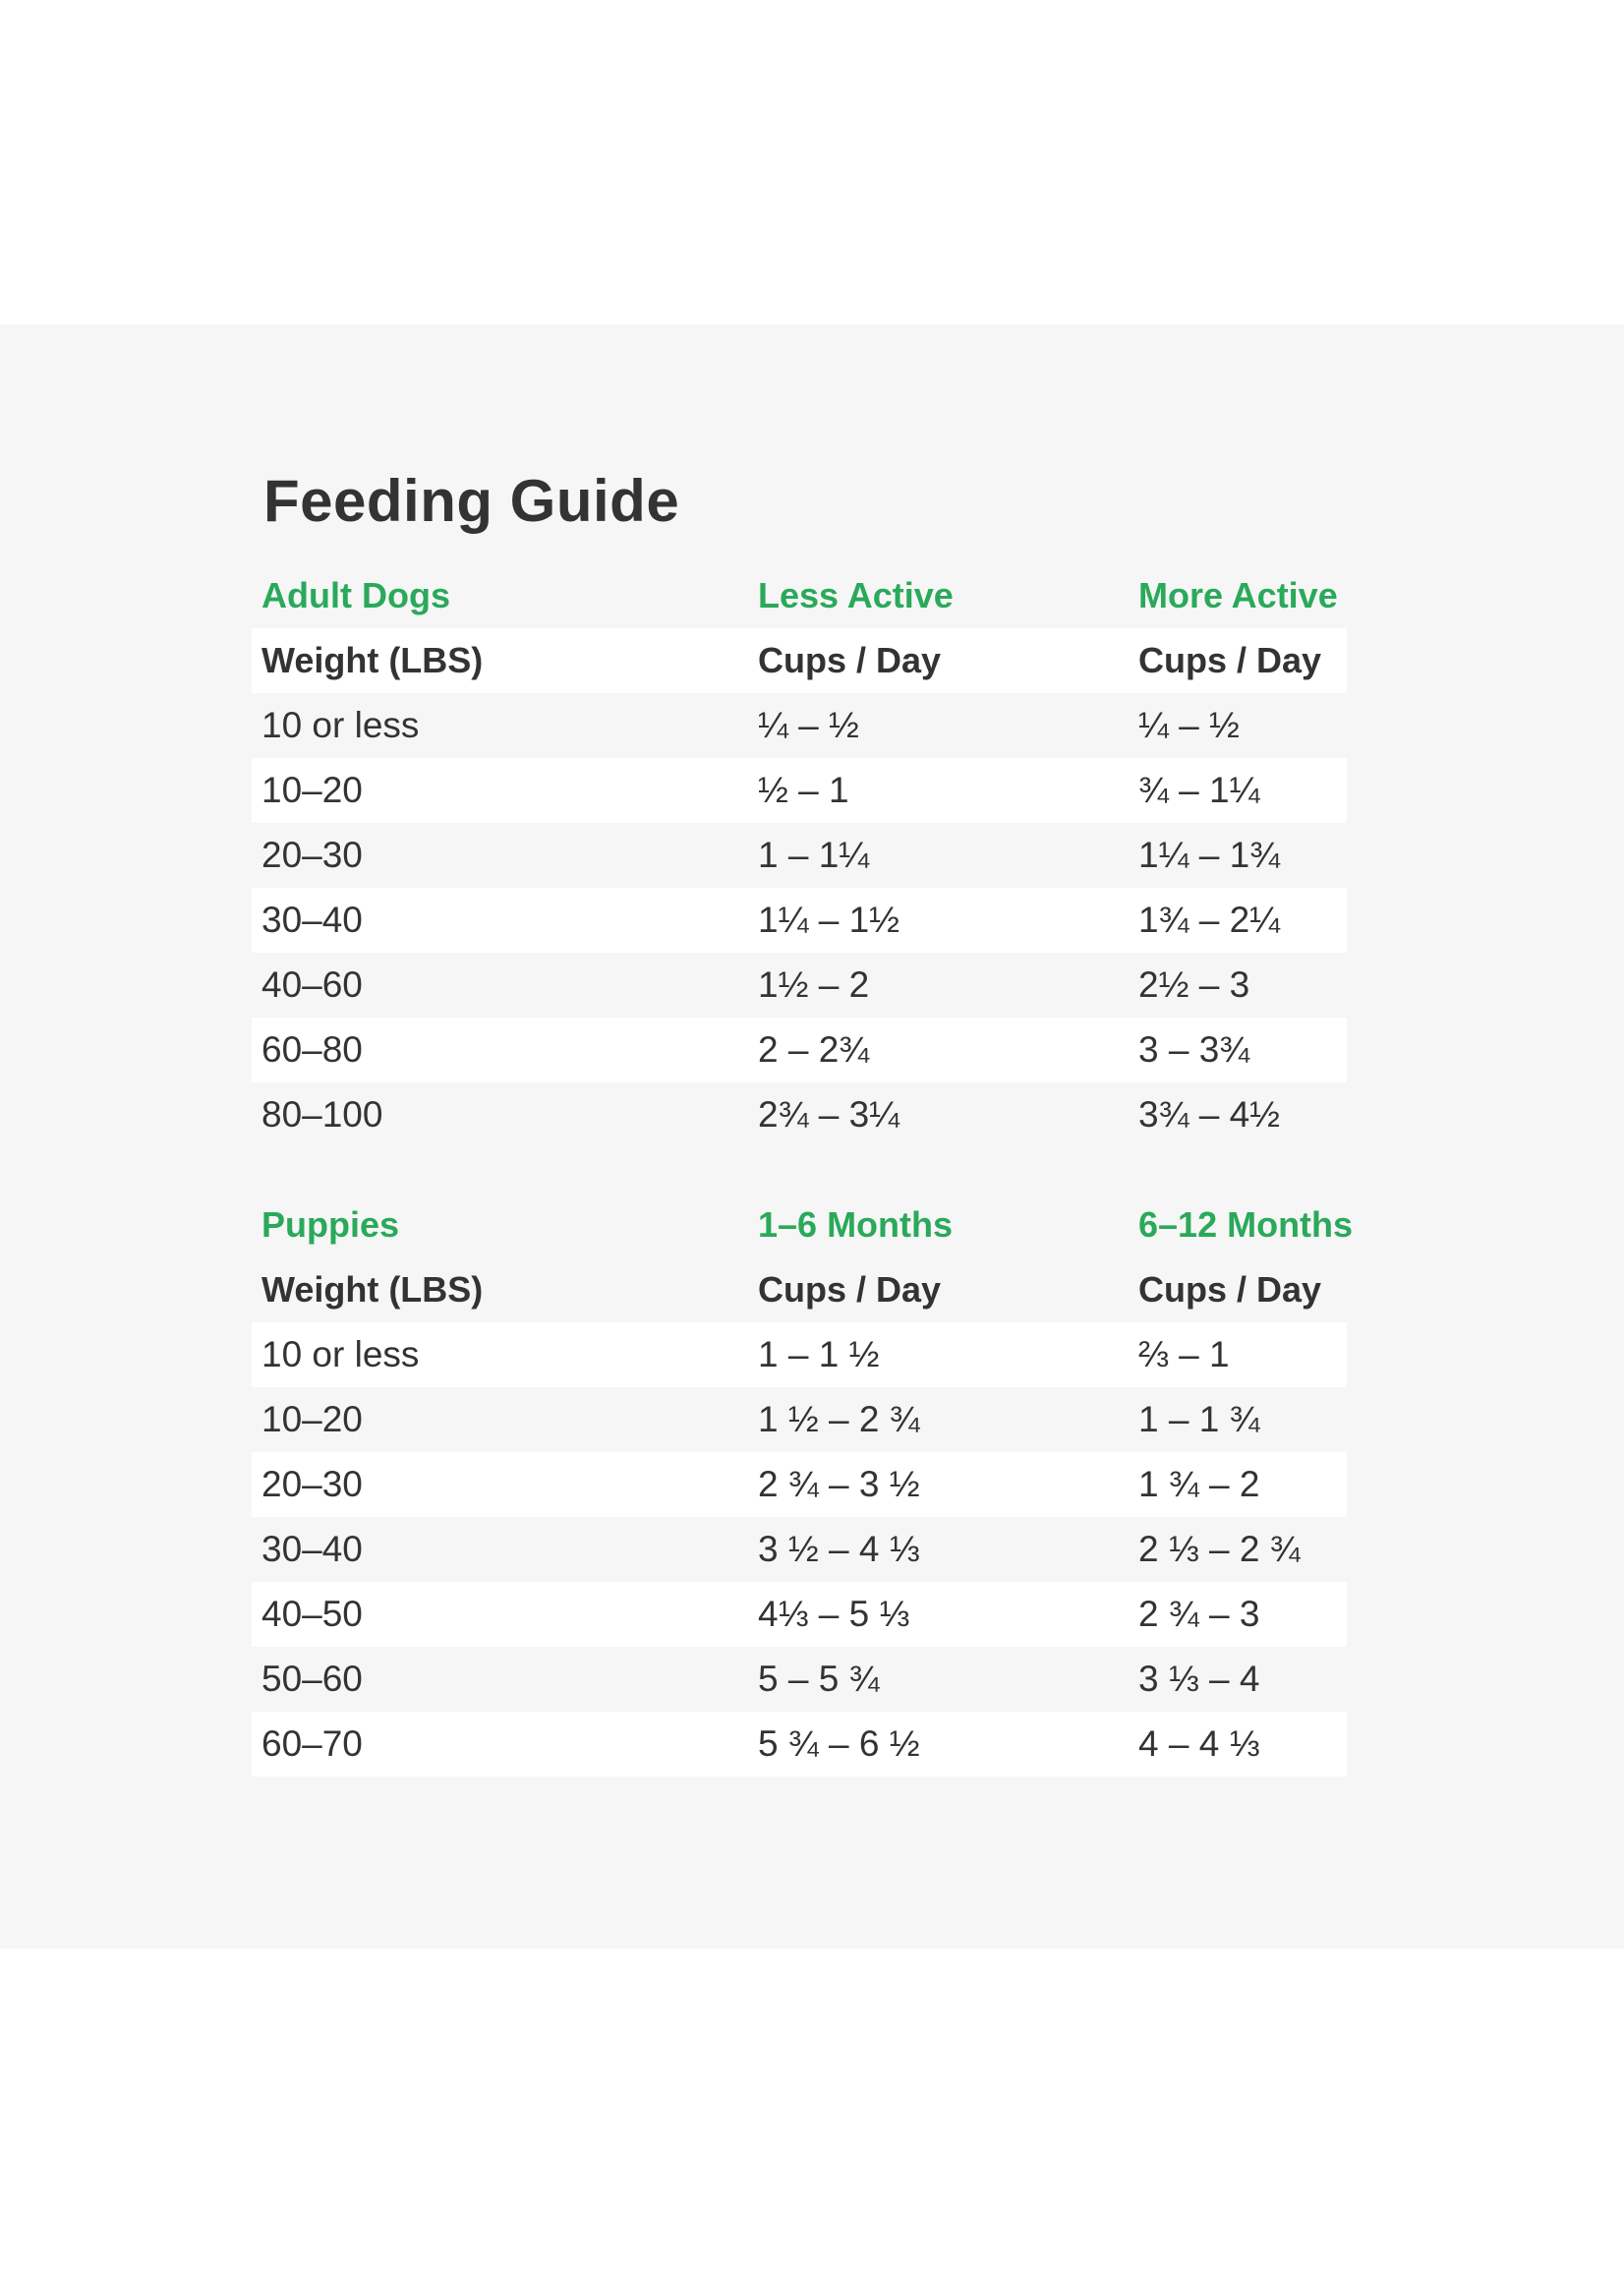 This screenshot has width=1624, height=2274. I want to click on table-row: 20–30 1 – 1¼ 1¼ – 1¾, so click(799, 855).